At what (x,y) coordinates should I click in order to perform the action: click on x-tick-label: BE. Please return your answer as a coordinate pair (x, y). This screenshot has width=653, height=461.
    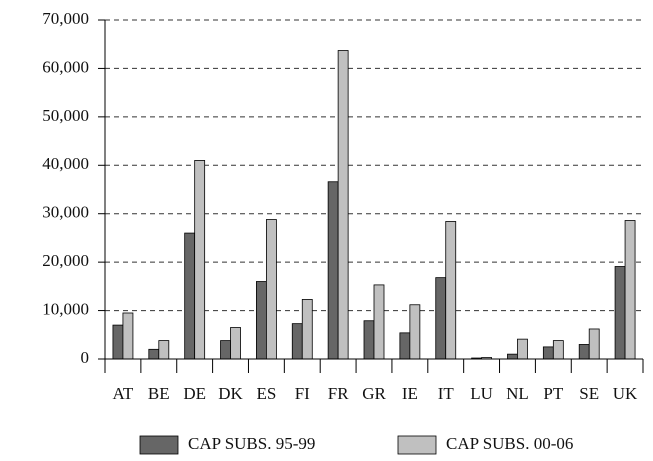
    Looking at the image, I should click on (159, 393).